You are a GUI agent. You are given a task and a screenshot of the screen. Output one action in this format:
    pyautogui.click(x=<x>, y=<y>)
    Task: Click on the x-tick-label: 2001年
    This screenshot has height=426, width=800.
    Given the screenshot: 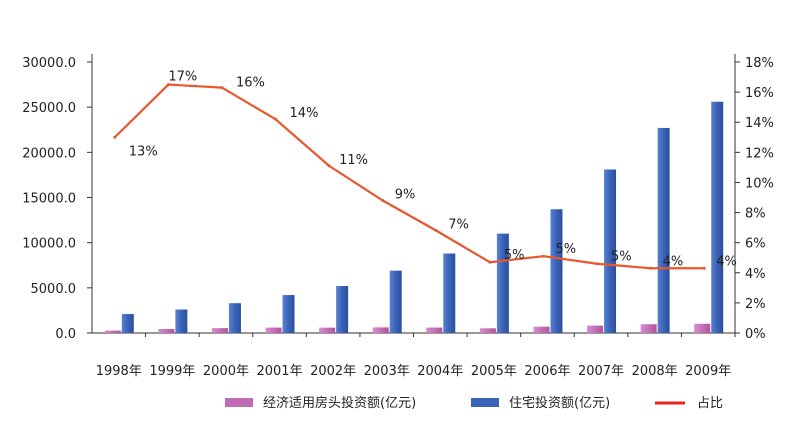 What is the action you would take?
    pyautogui.click(x=279, y=371)
    